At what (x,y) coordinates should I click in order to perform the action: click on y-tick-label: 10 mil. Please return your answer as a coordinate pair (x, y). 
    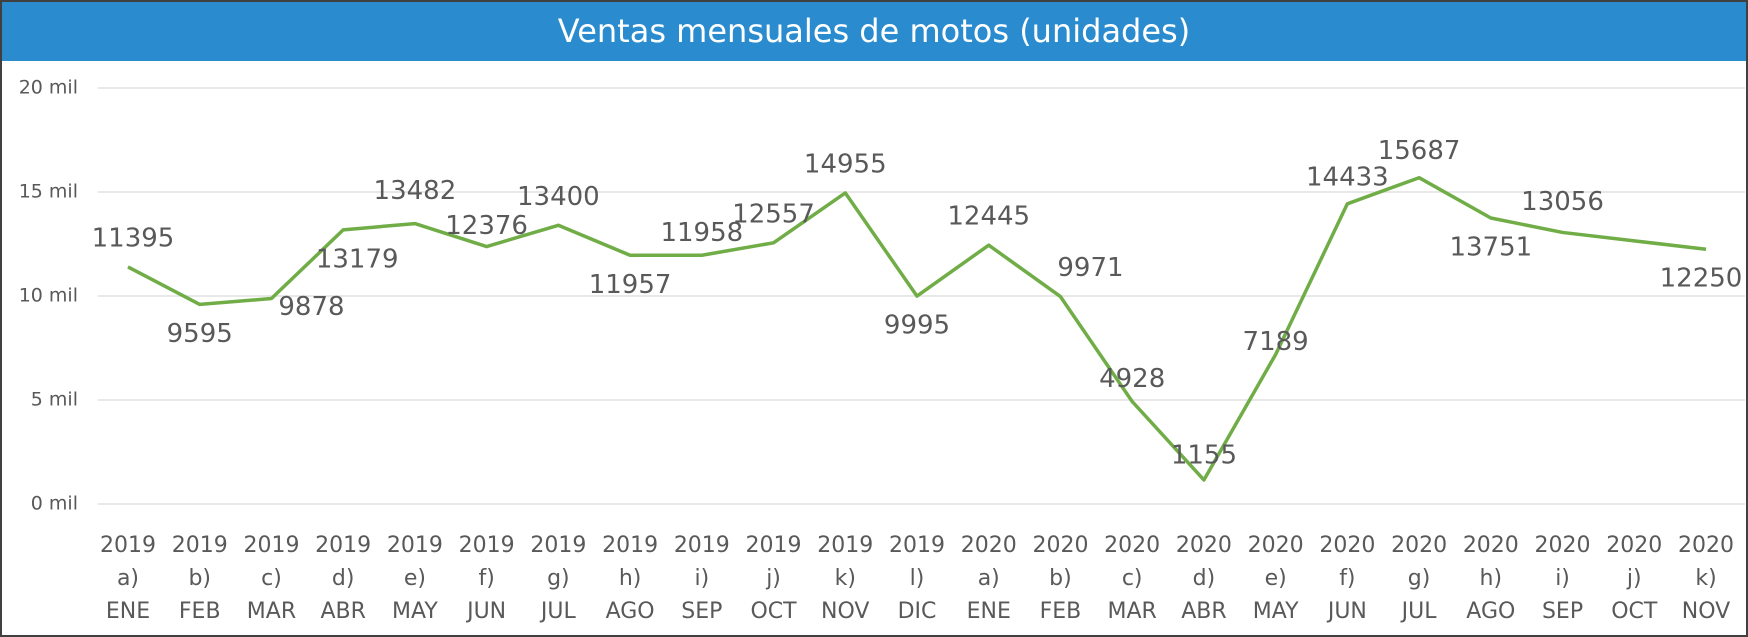
    Looking at the image, I should click on (48, 296).